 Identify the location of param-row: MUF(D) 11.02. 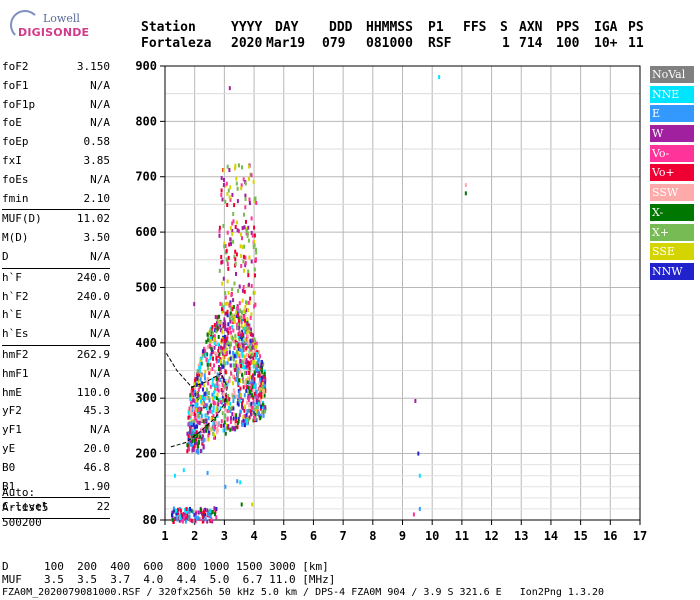
(56, 219).